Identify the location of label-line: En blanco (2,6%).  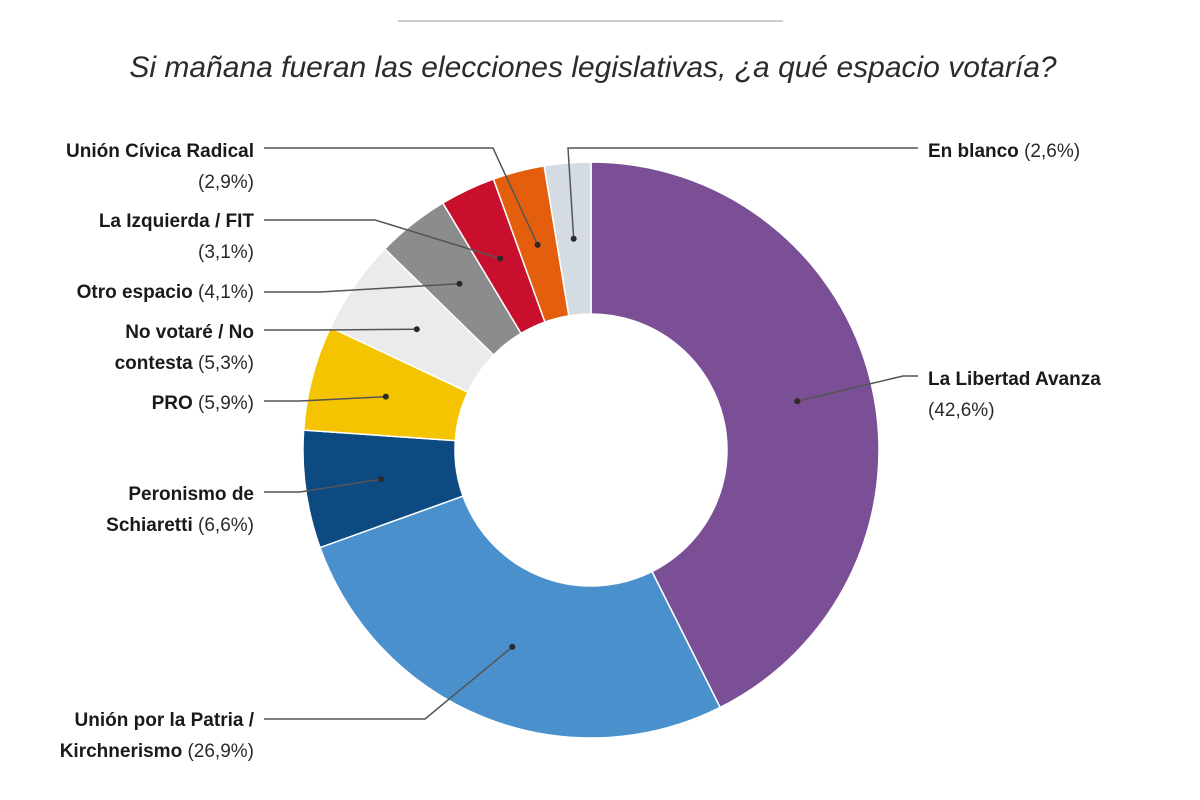
(1004, 151).